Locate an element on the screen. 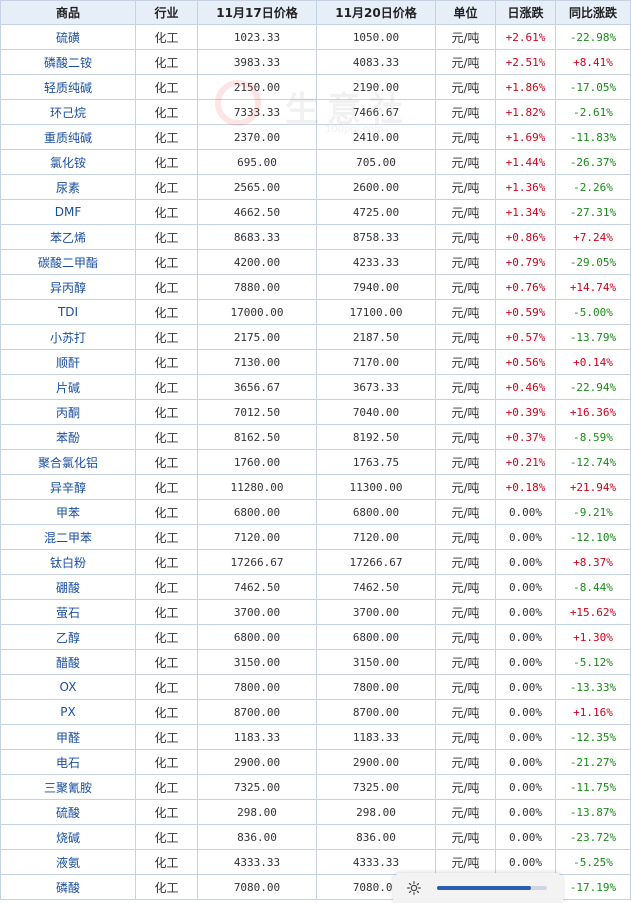  commodity-cell: 乙醇 is located at coordinates (68, 637).